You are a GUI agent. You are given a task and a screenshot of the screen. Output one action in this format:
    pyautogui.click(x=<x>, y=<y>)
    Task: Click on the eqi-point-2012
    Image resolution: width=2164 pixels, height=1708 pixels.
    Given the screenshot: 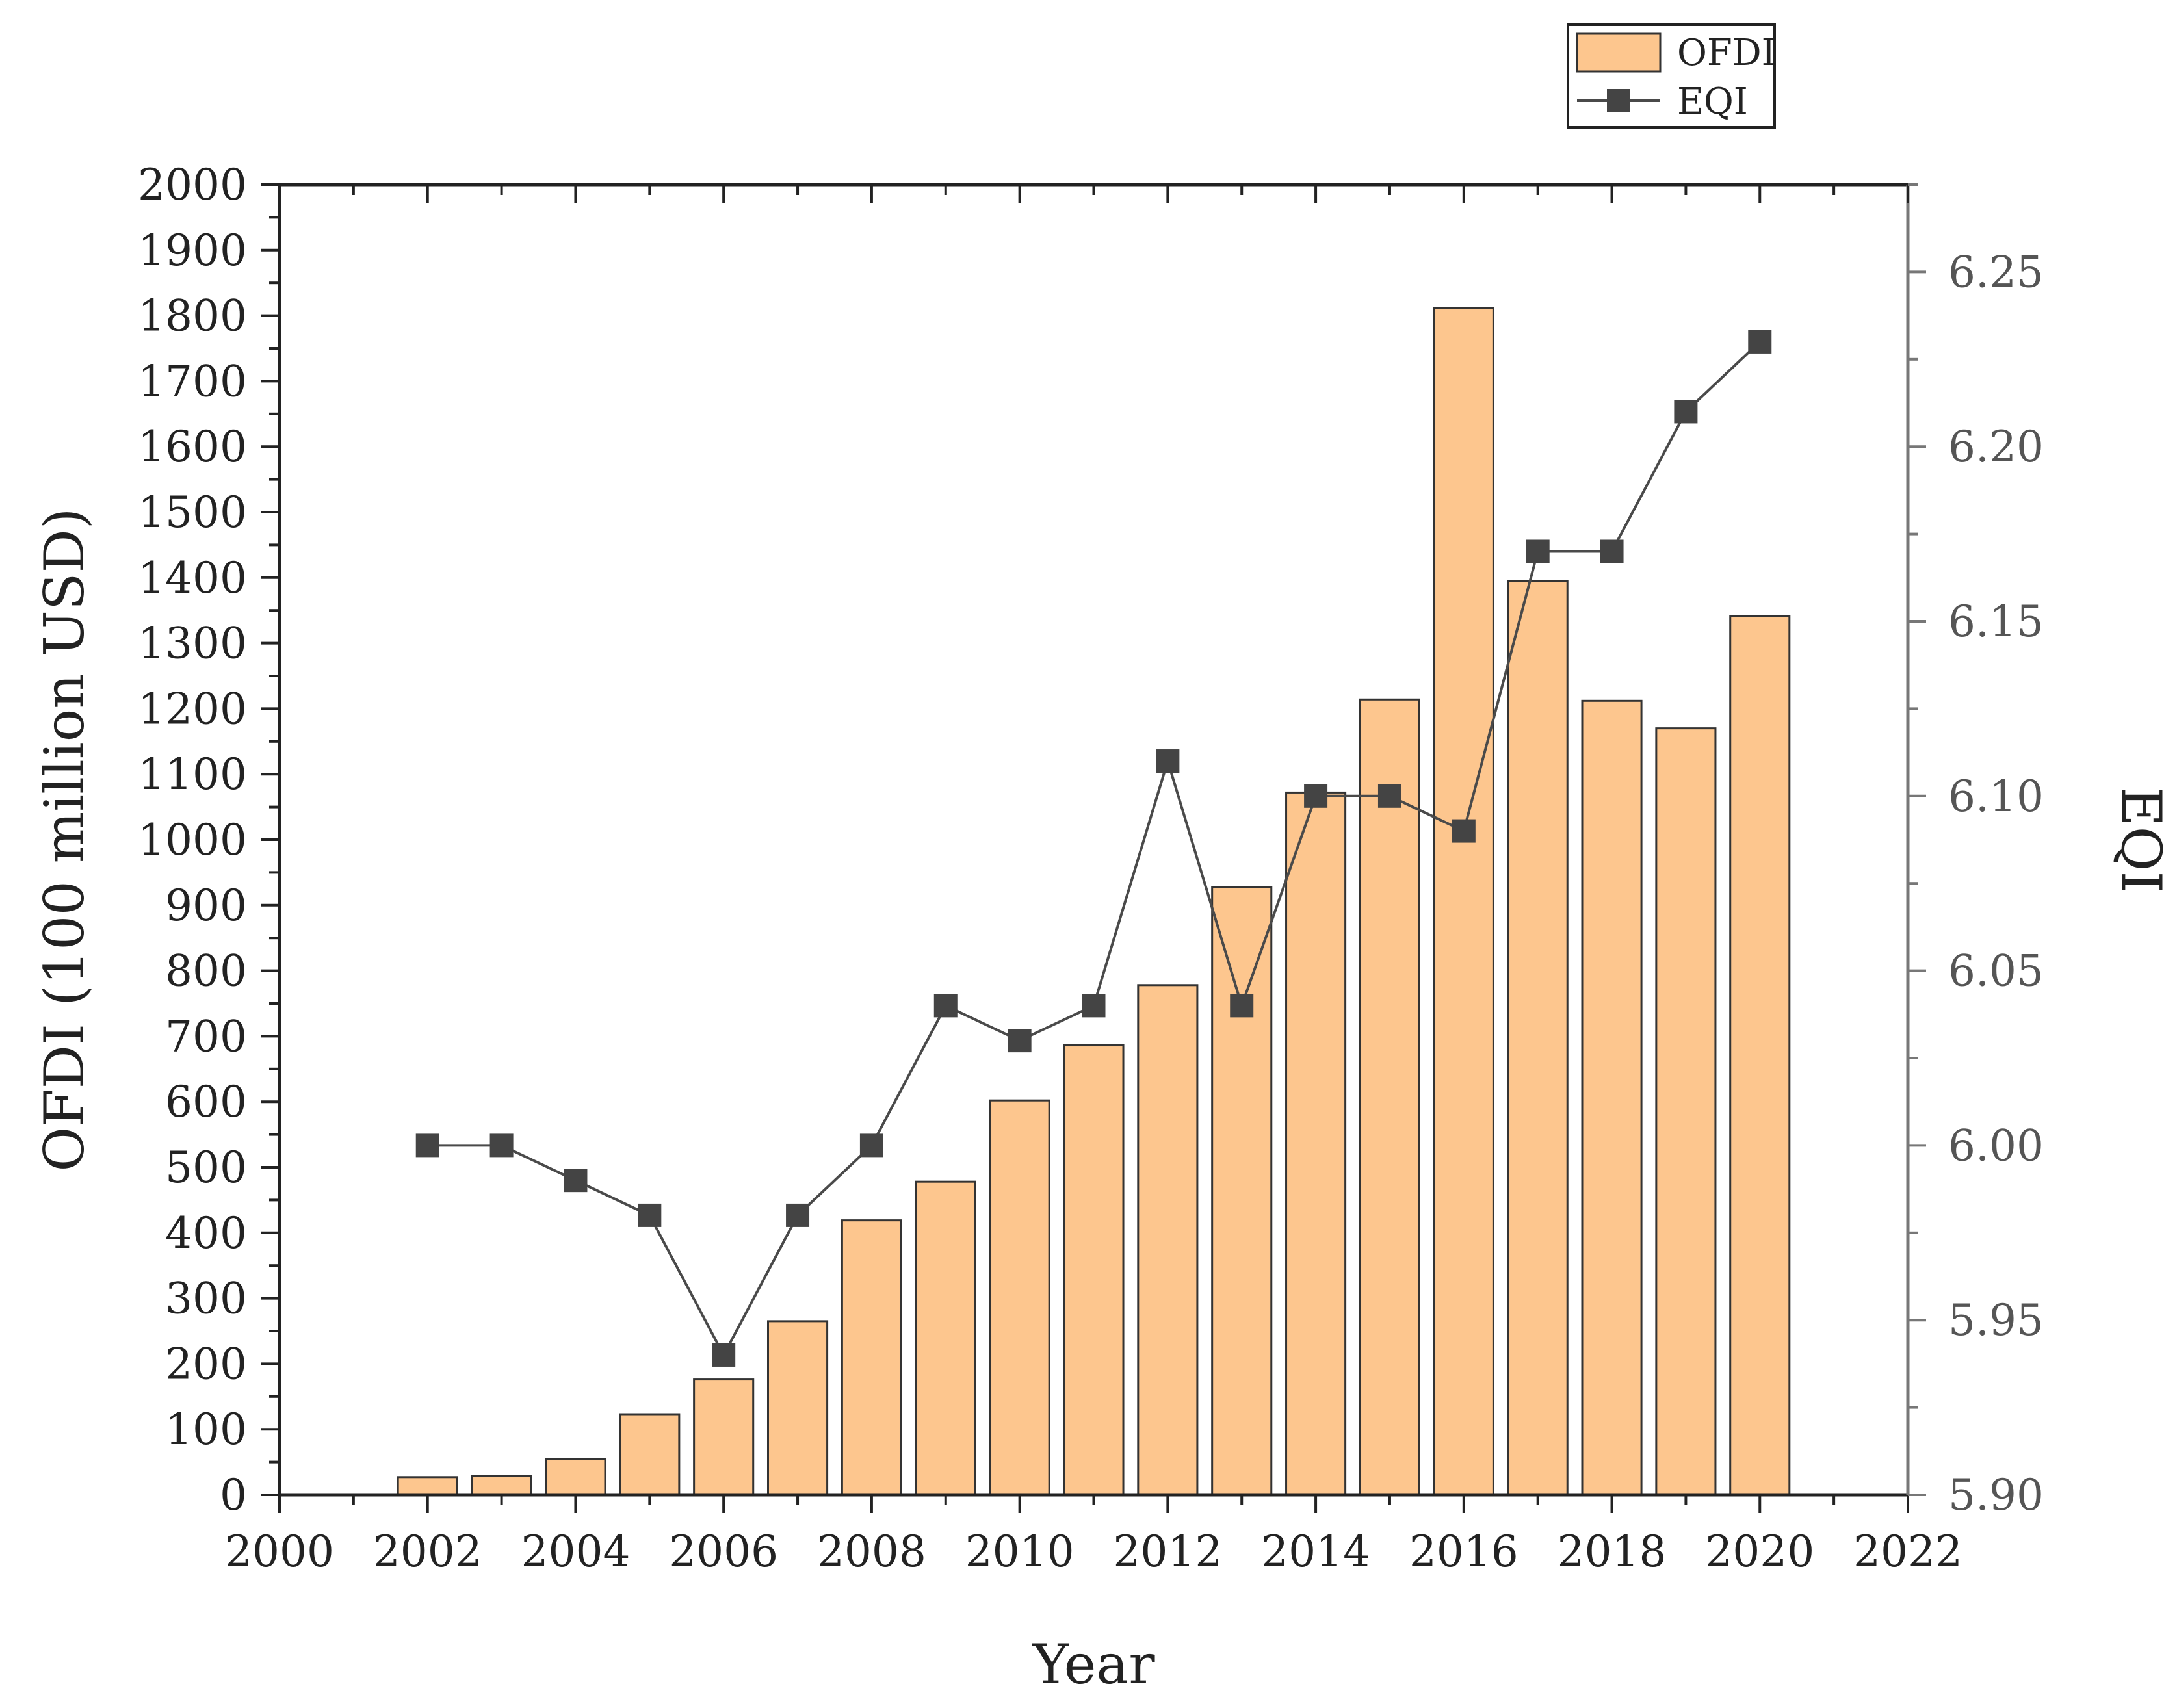 What is the action you would take?
    pyautogui.click(x=1168, y=761)
    